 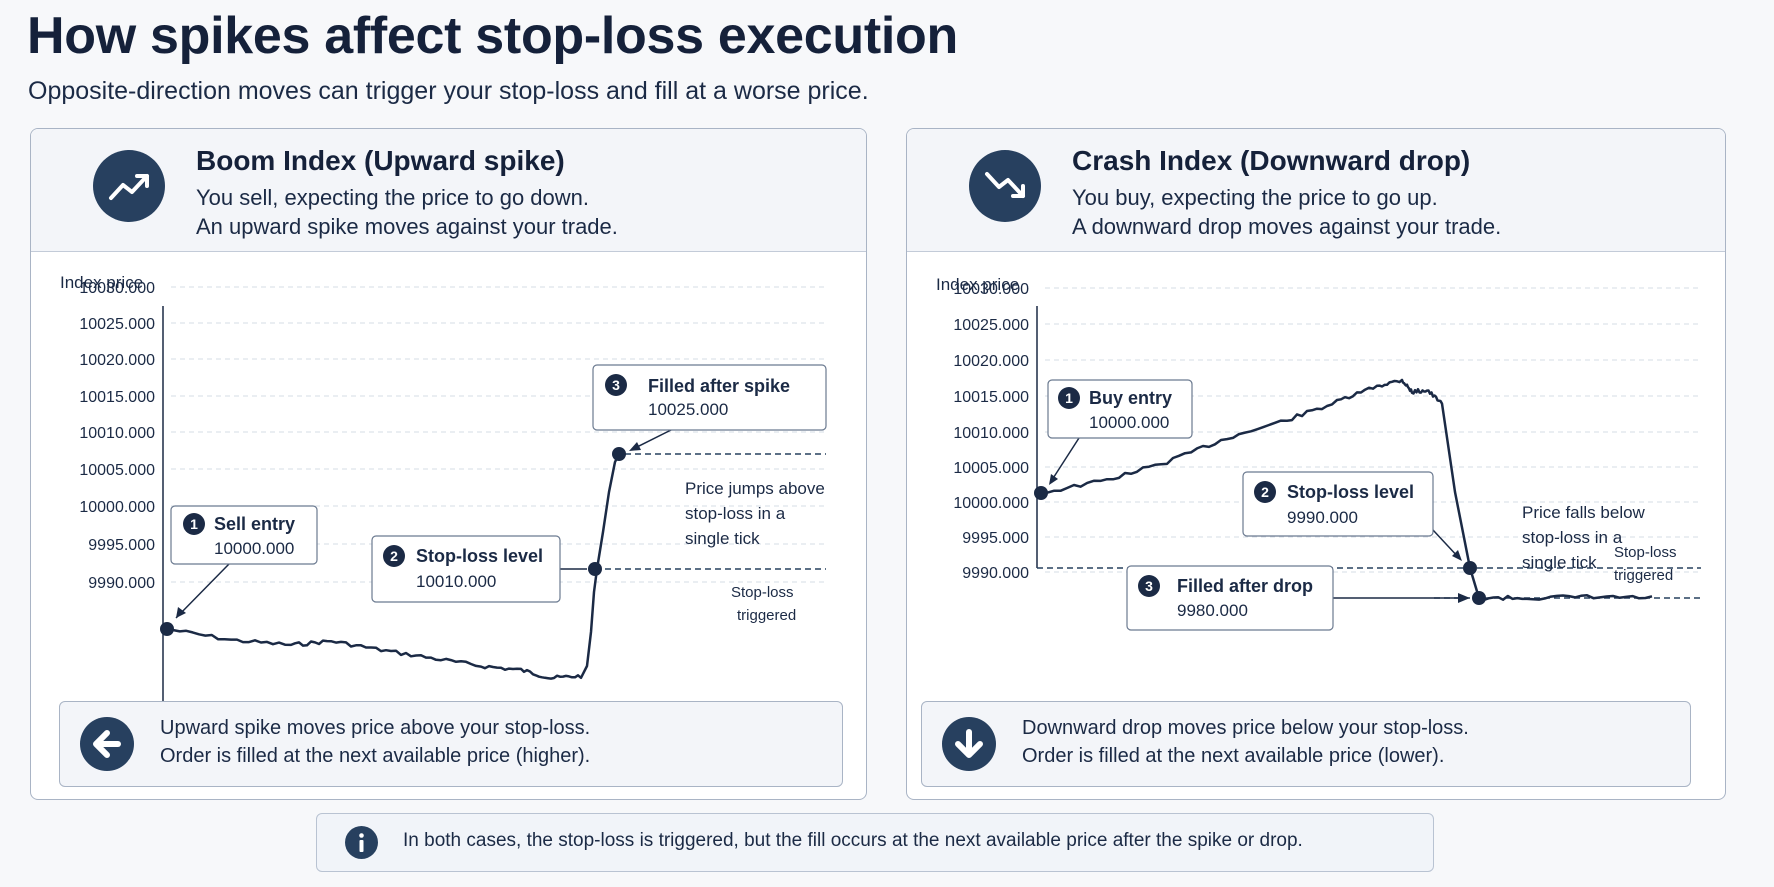 What do you see at coordinates (121, 583) in the screenshot?
I see `boom-y-tick-label: 9990.000` at bounding box center [121, 583].